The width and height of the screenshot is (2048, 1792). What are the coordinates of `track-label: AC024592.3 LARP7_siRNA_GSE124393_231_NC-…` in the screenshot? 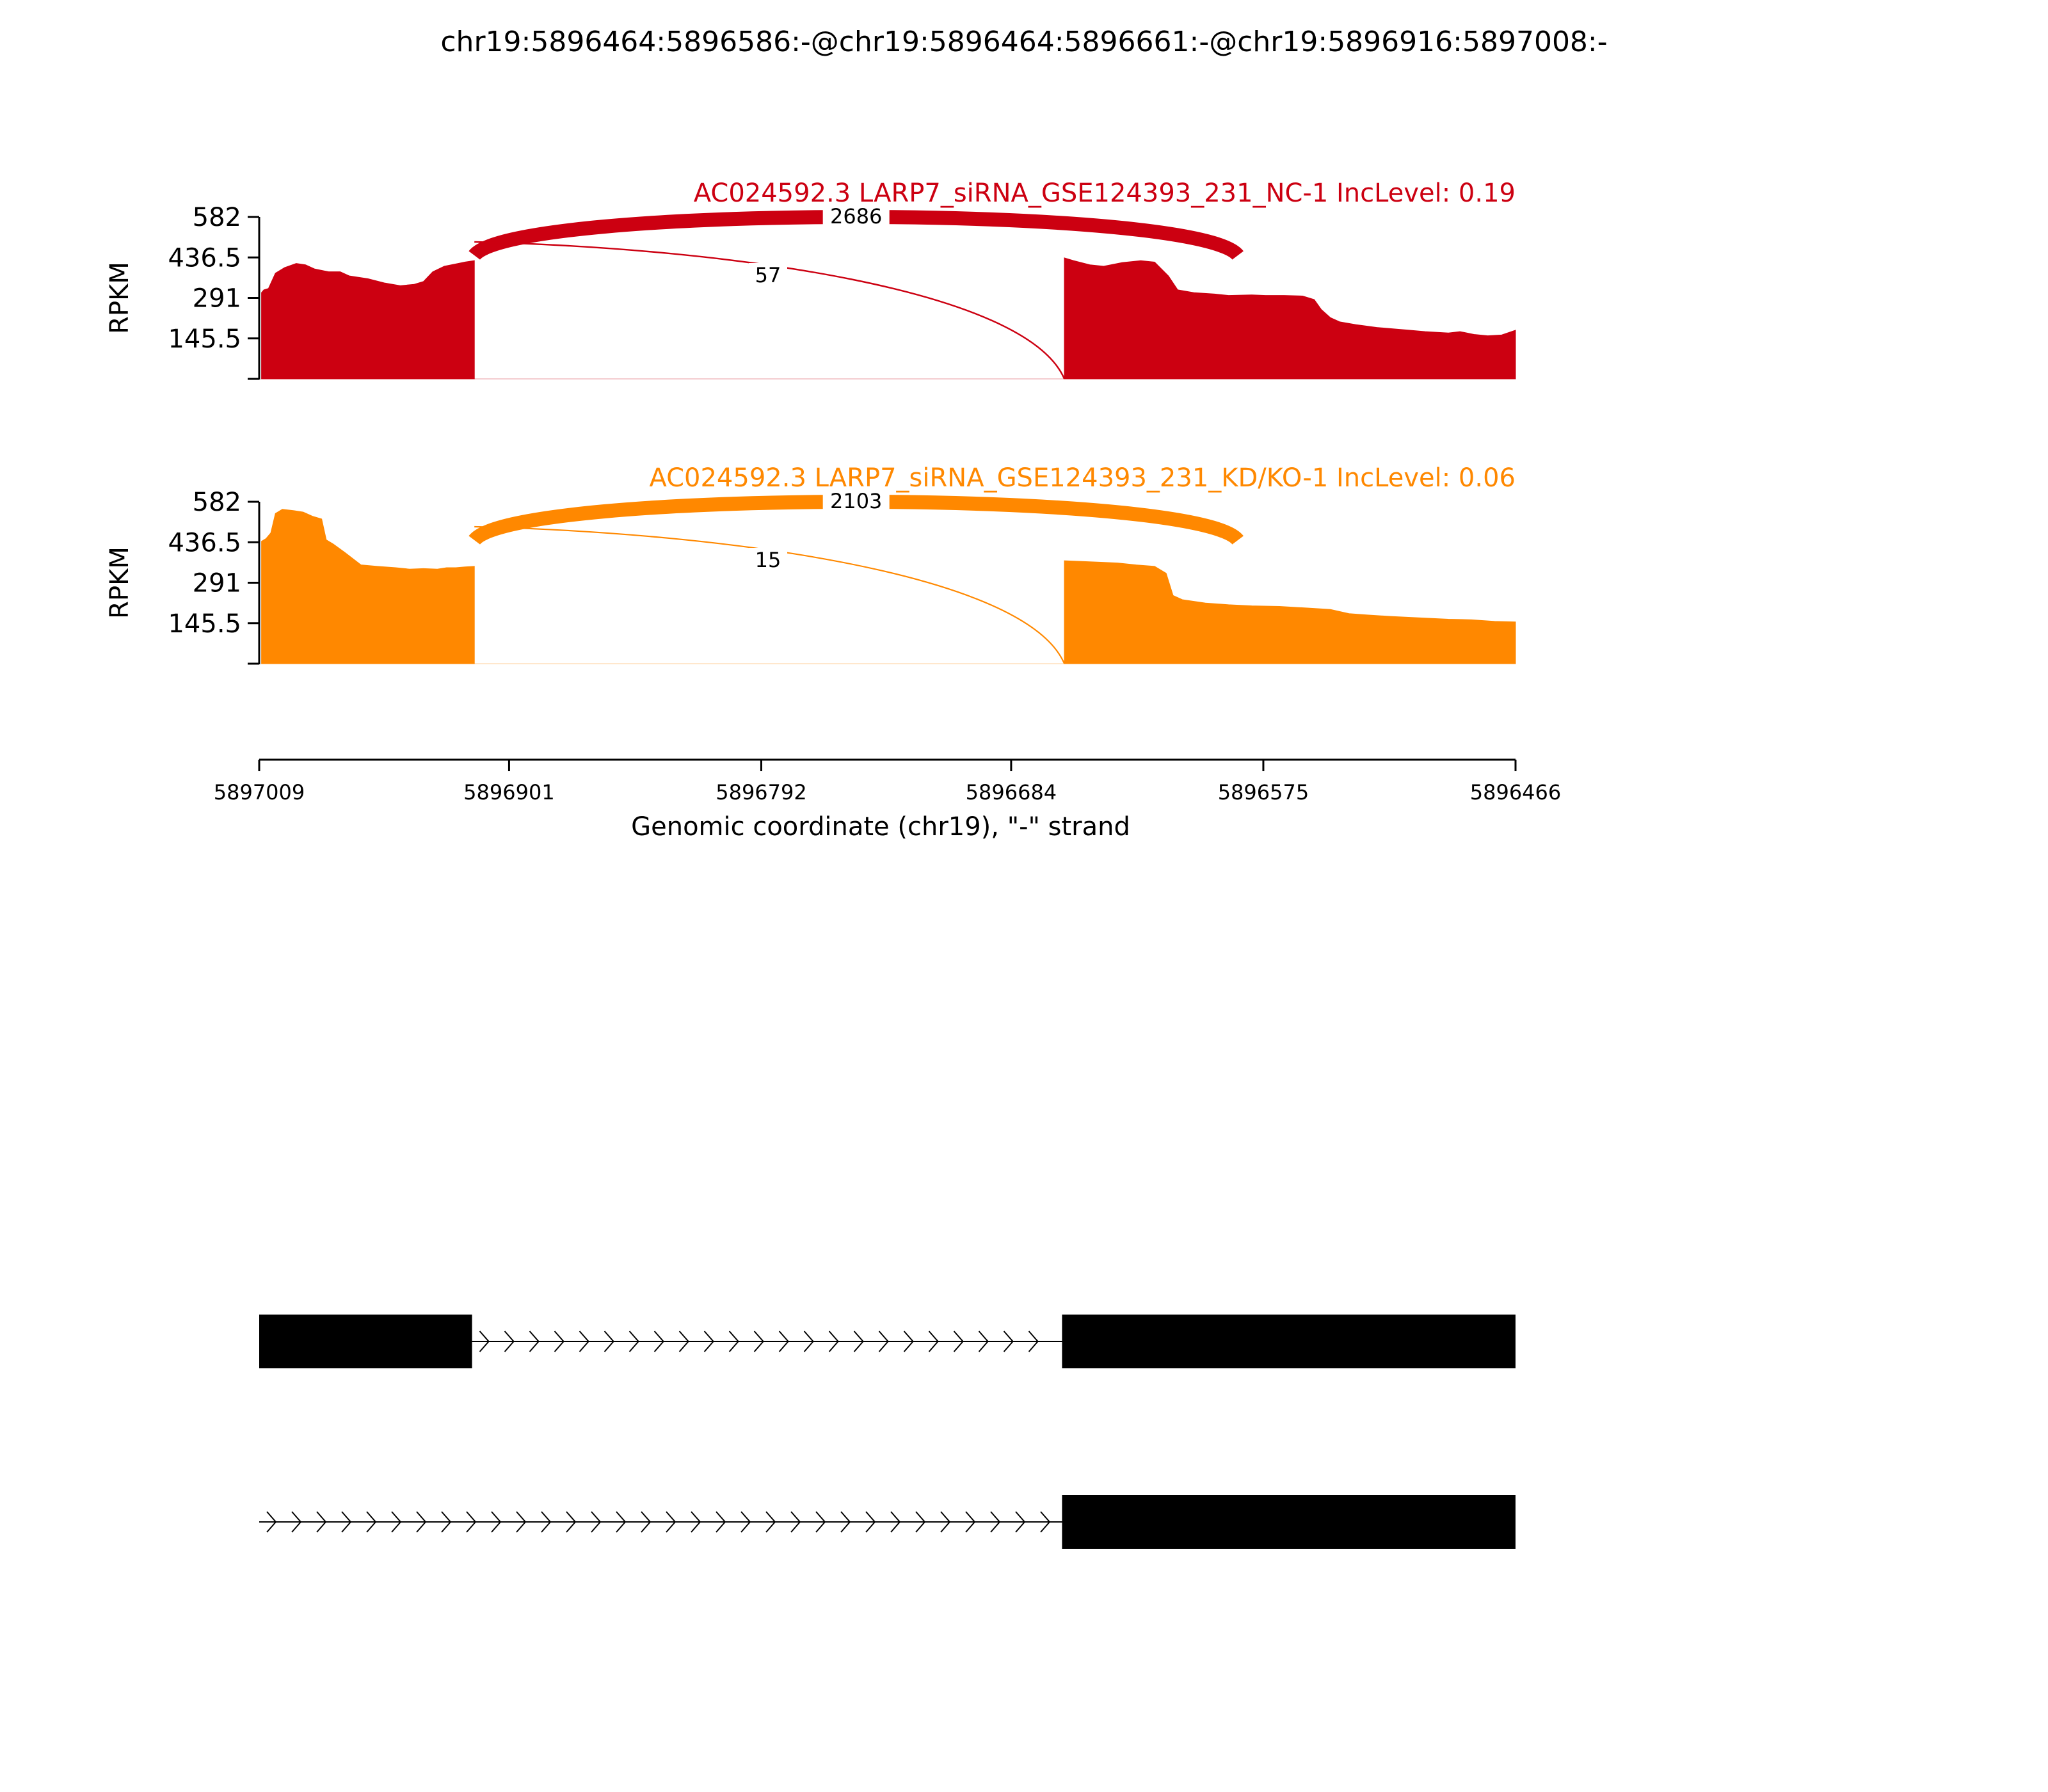 It's located at (1105, 193).